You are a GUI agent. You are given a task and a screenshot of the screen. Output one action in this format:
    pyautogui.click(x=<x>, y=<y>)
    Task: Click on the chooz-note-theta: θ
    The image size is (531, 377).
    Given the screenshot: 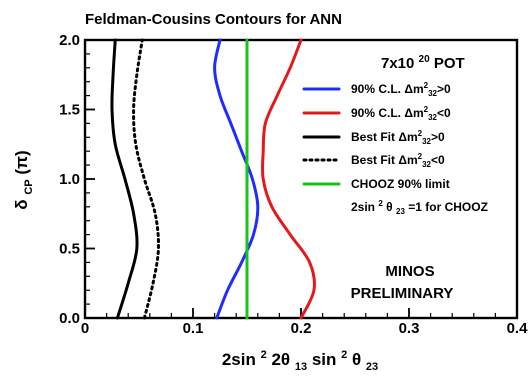 What is the action you would take?
    pyautogui.click(x=389, y=207)
    